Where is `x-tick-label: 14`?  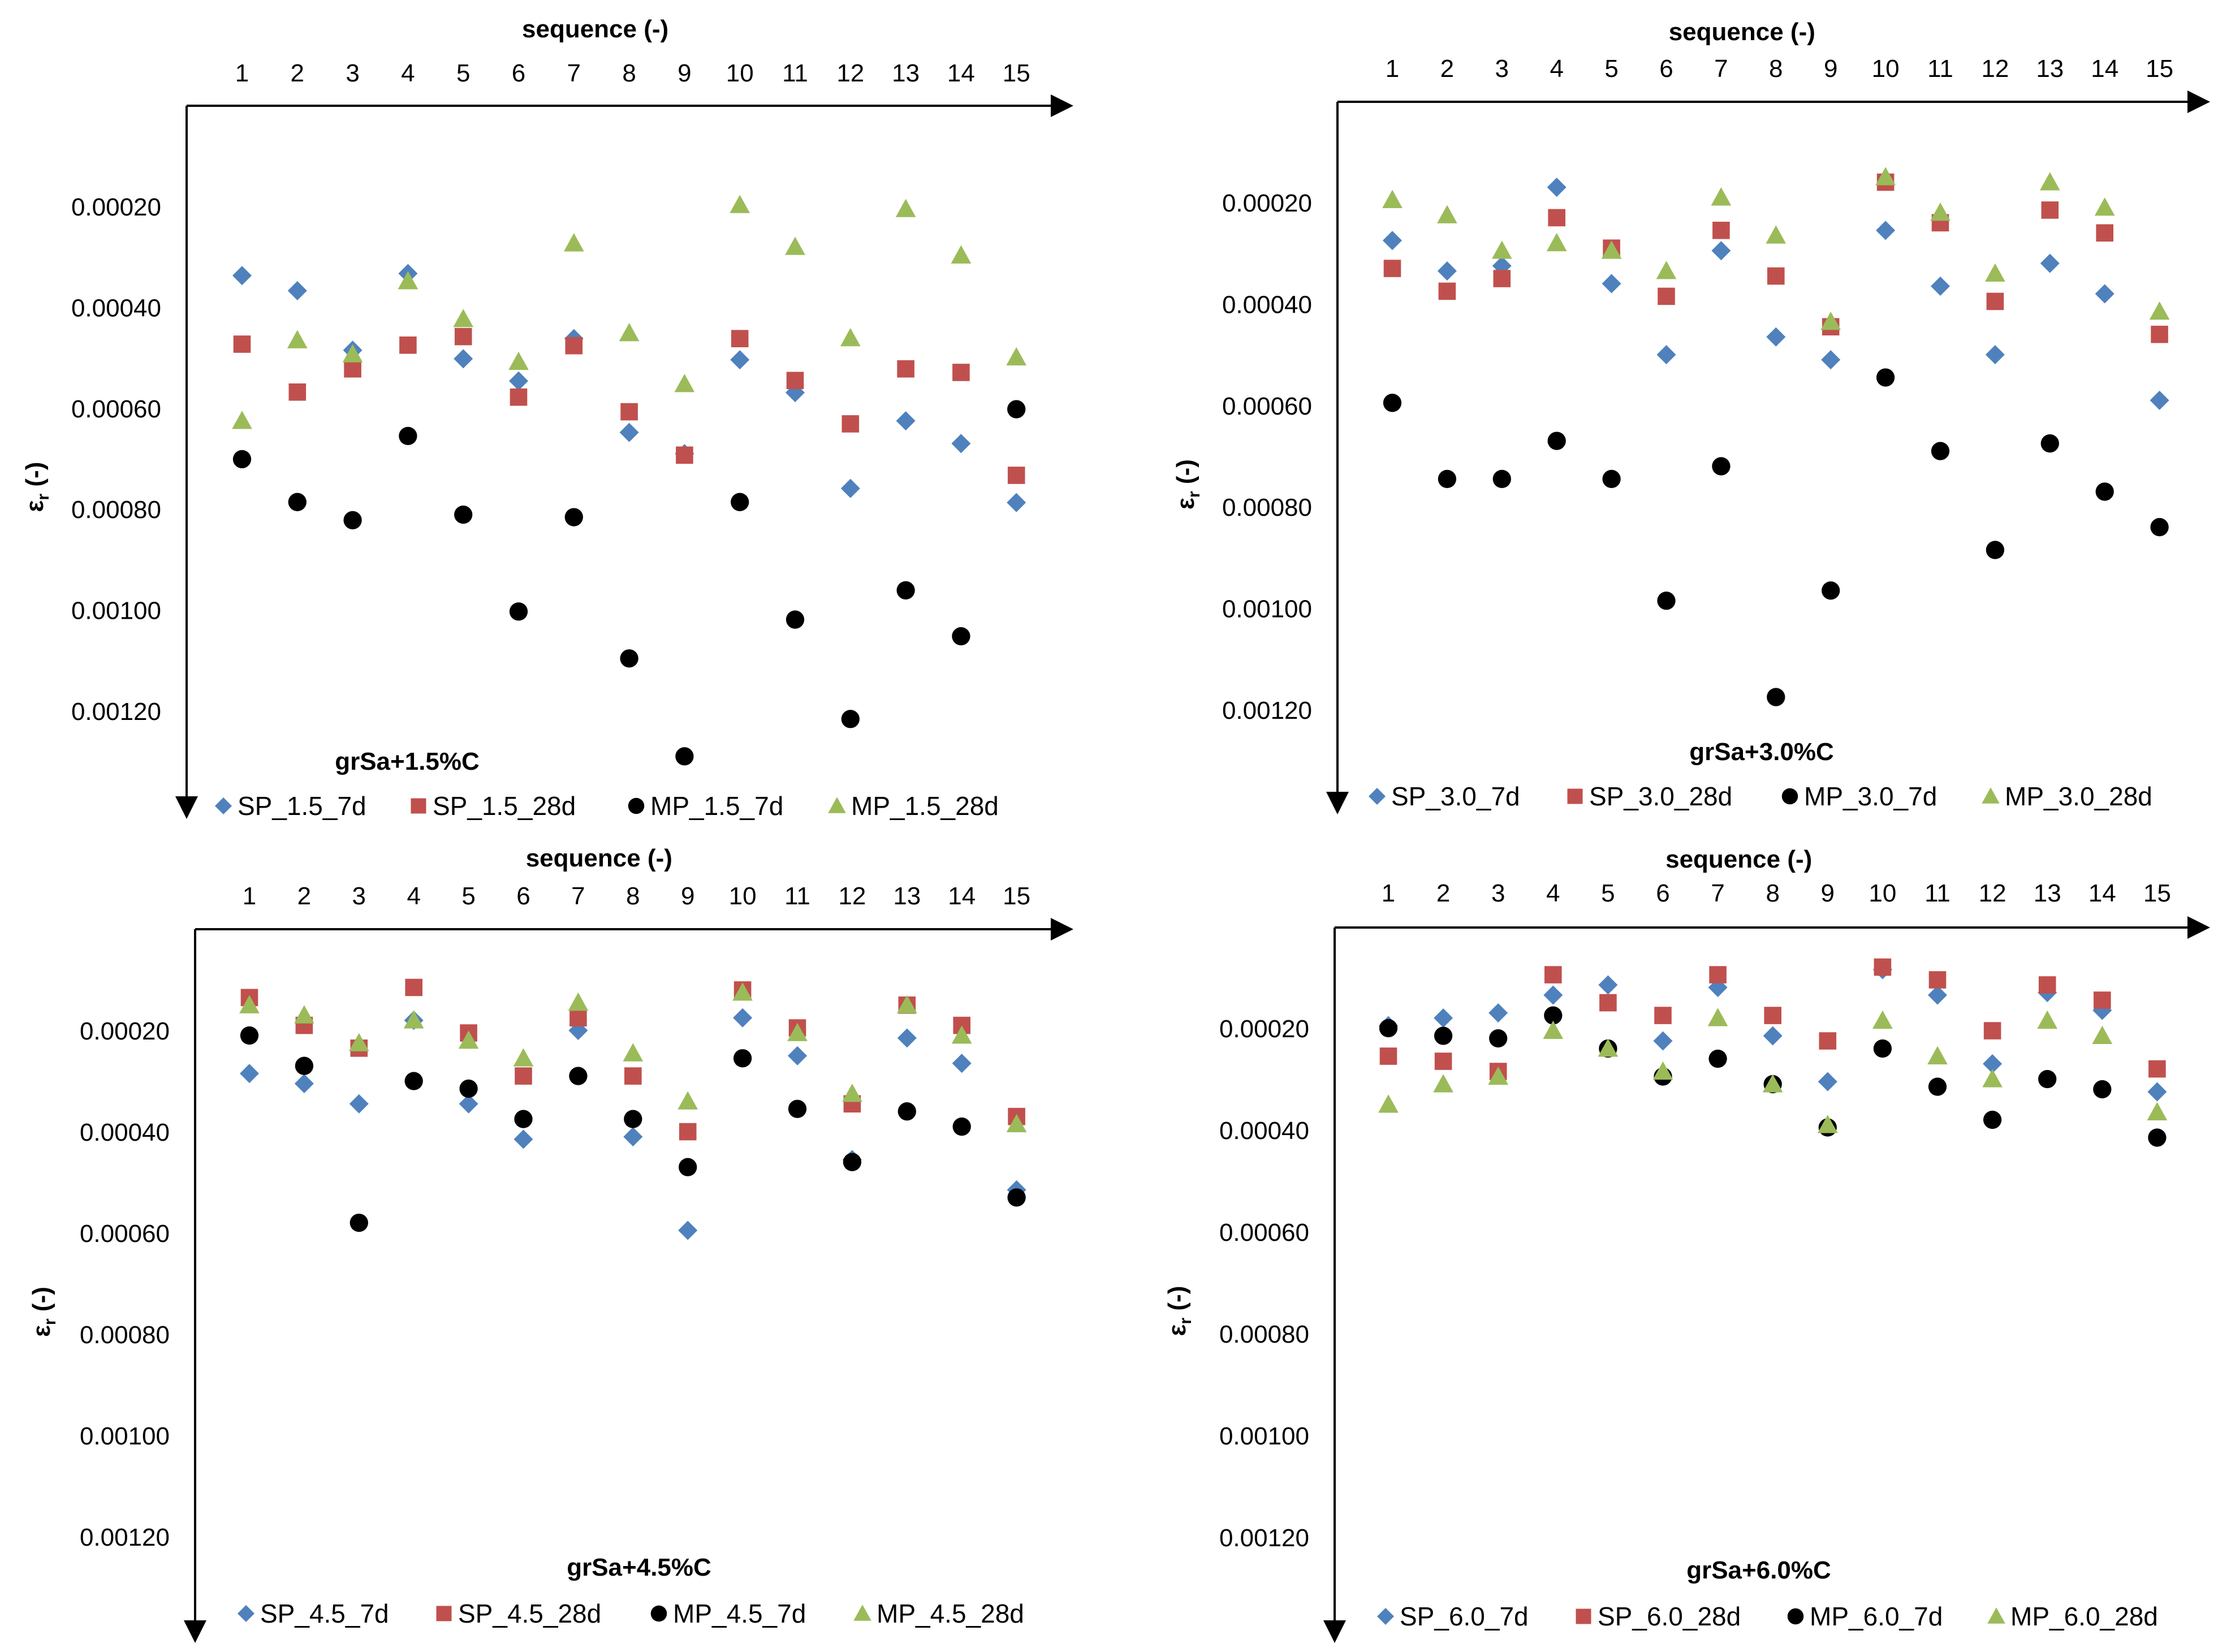 x-tick-label: 14 is located at coordinates (962, 896).